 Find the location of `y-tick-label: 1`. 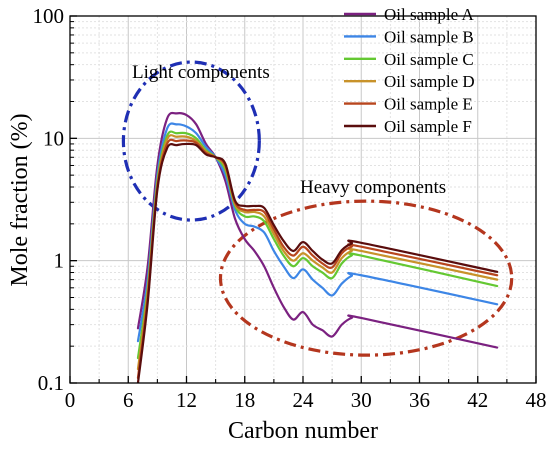

y-tick-label: 1 is located at coordinates (59, 261).